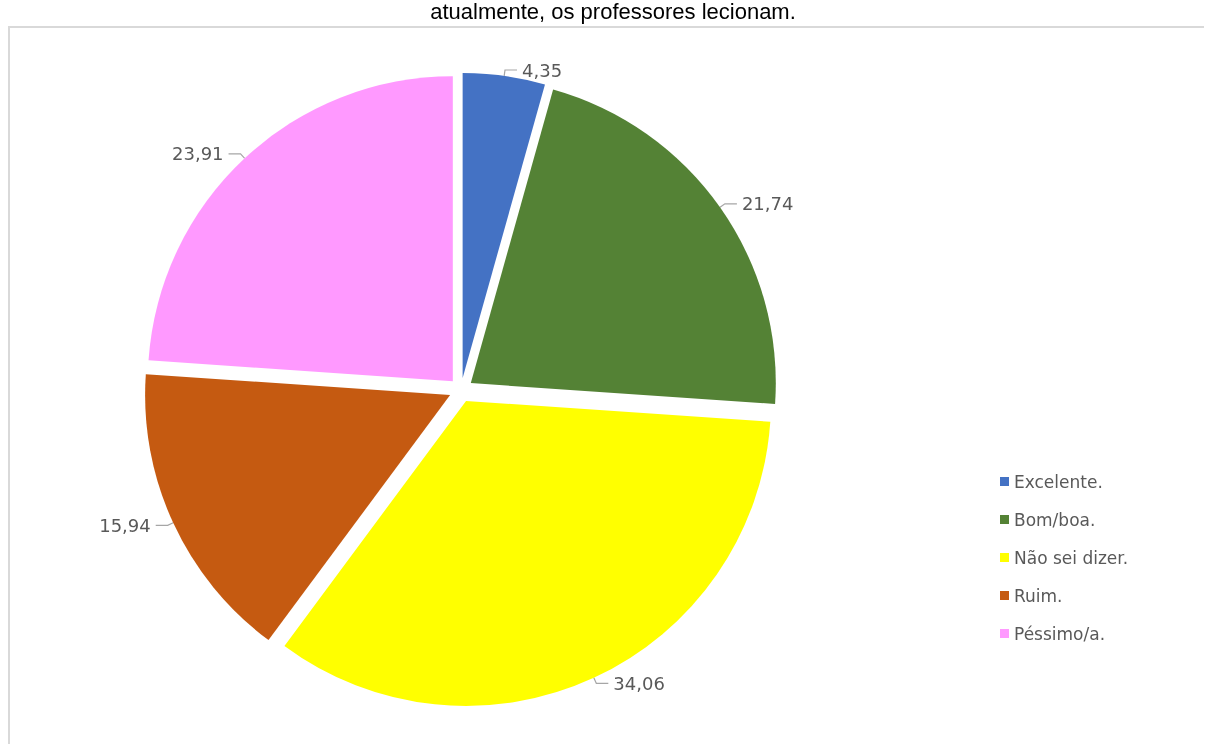 This screenshot has width=1206, height=744. What do you see at coordinates (1058, 481) in the screenshot?
I see `legend-label: Excelente.` at bounding box center [1058, 481].